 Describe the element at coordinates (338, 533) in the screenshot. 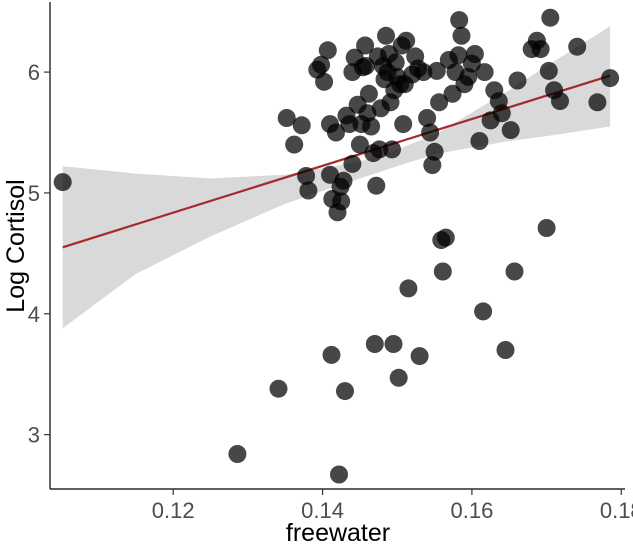

I see `x-axis-title: freewater` at that location.